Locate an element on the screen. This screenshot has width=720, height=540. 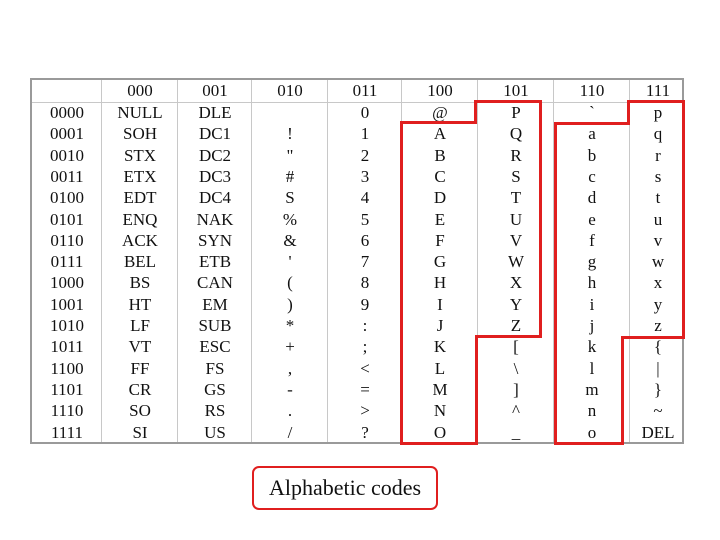
code-cell: 0 is located at coordinates (365, 112).